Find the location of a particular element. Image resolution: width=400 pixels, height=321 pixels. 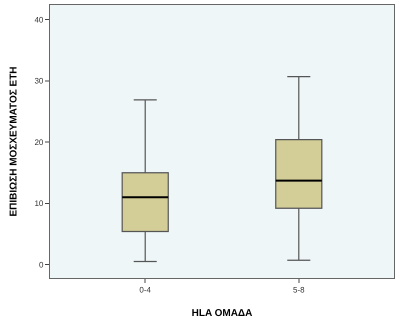

y-tick-label: 30 is located at coordinates (39, 81).